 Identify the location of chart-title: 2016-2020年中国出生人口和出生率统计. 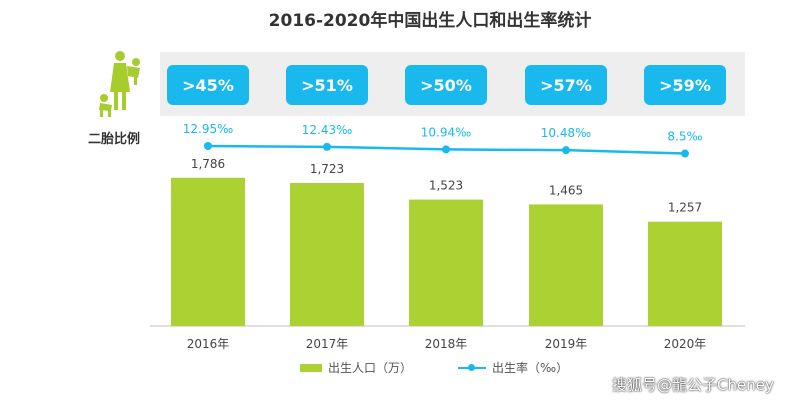
(430, 21).